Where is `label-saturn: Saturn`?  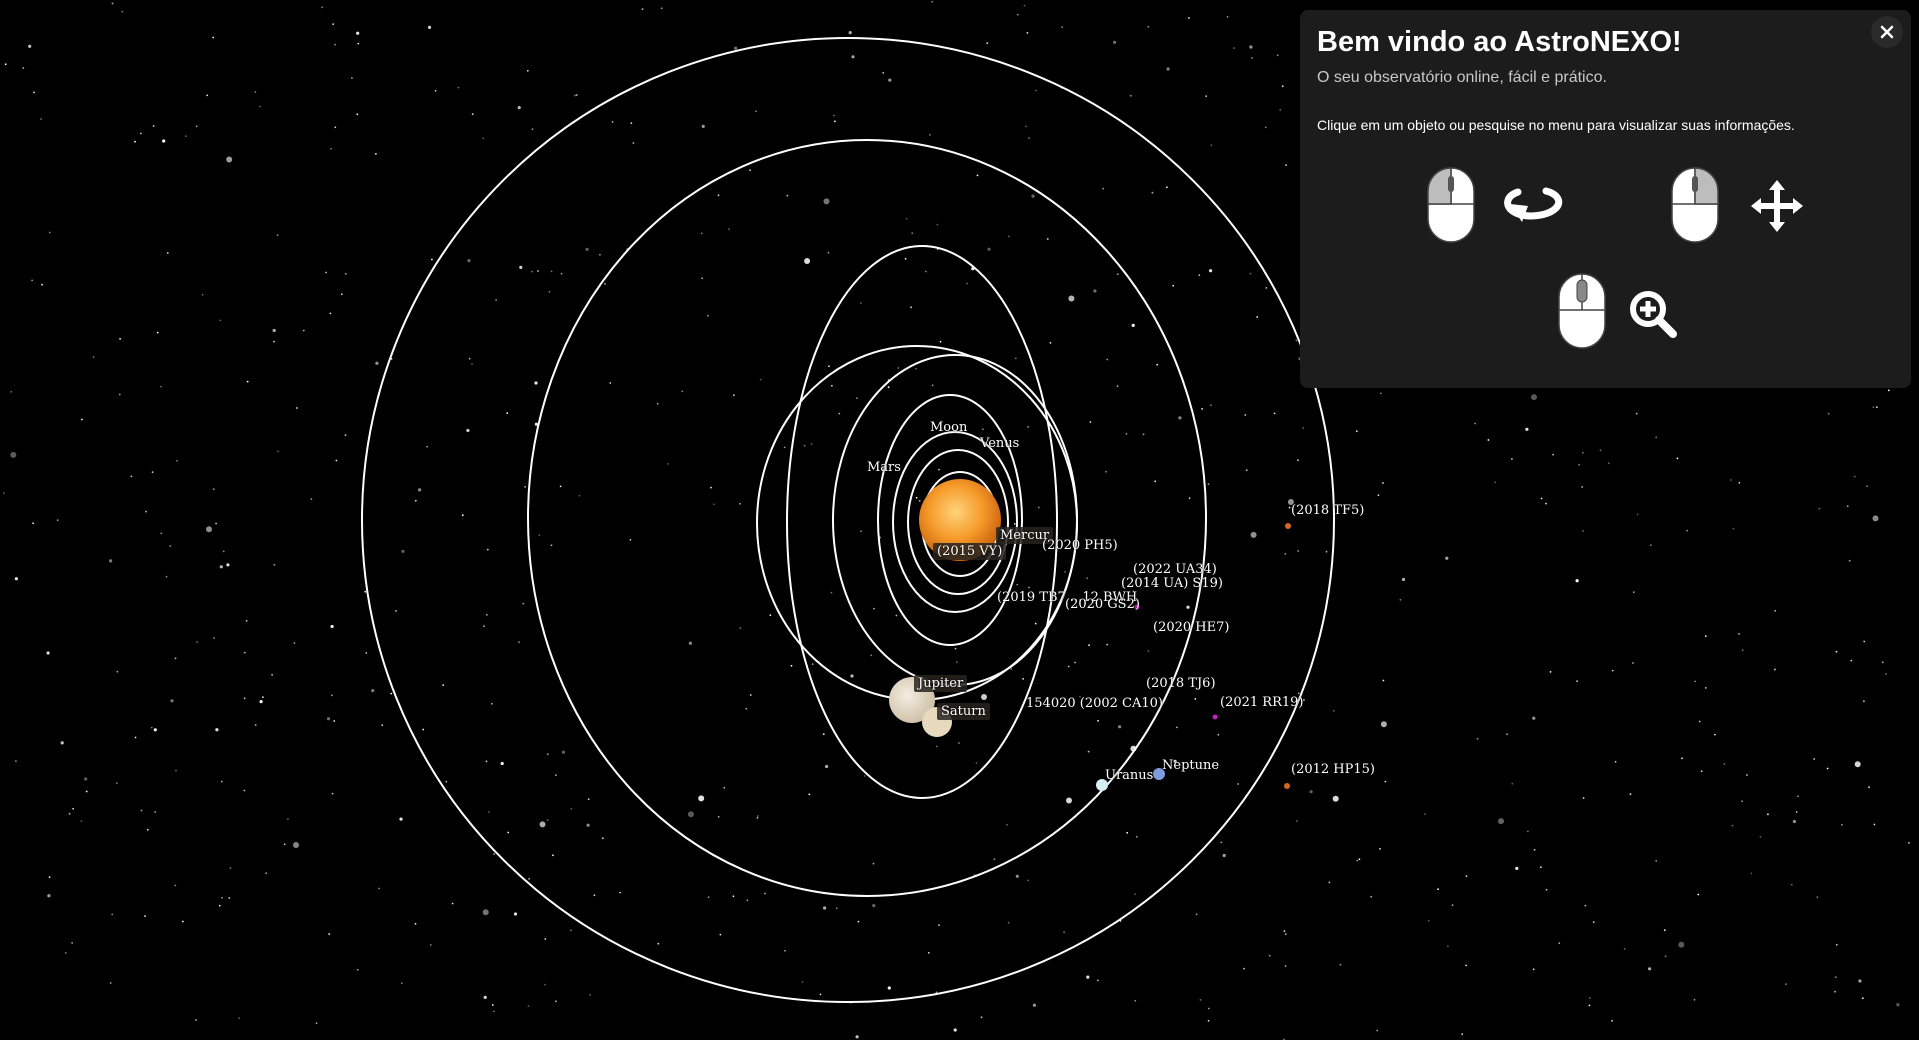
label-saturn: Saturn is located at coordinates (963, 711).